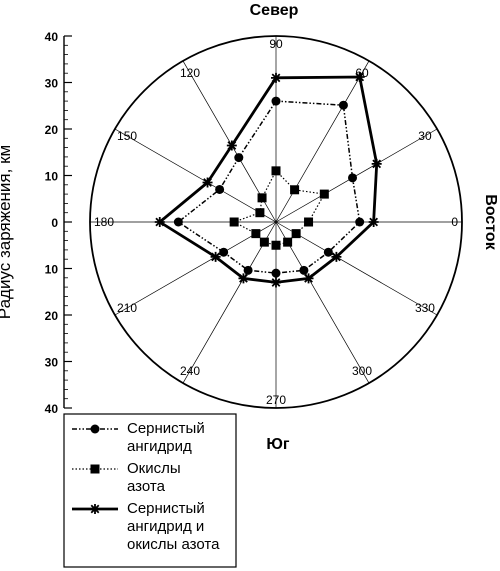  I want to click on legend-label-3: окислы азота, so click(173, 544).